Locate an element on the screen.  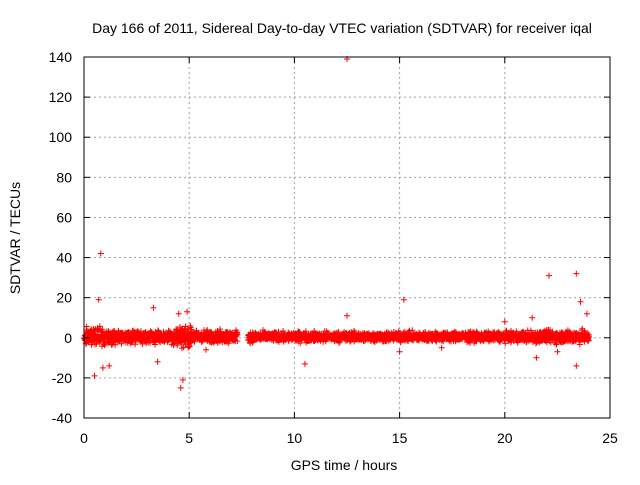
y-tick-label: 0 is located at coordinates (68, 338).